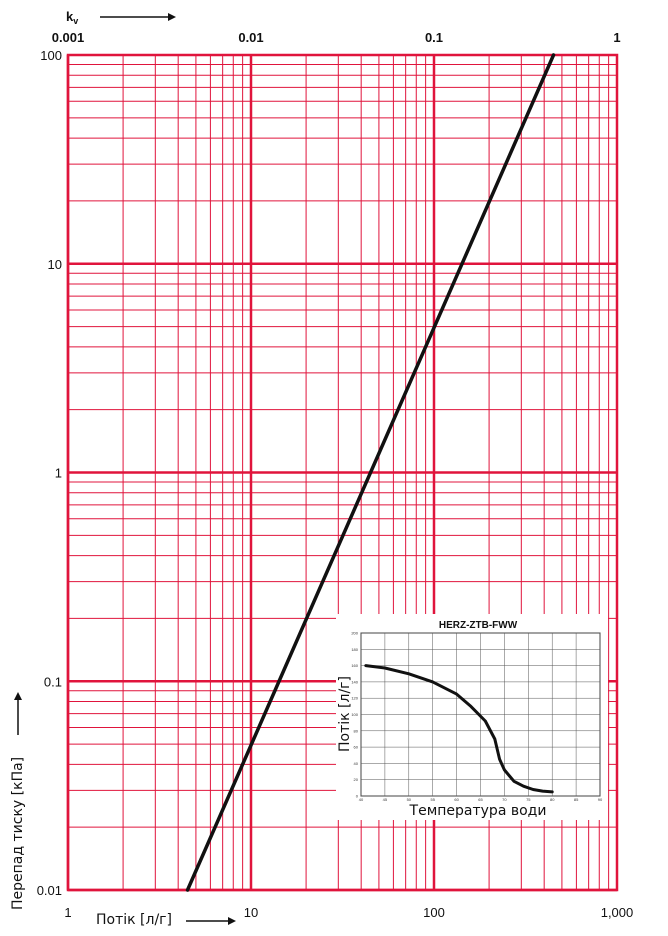 This screenshot has height=936, width=668. I want to click on inset-x-tick-label: 90, so click(600, 799).